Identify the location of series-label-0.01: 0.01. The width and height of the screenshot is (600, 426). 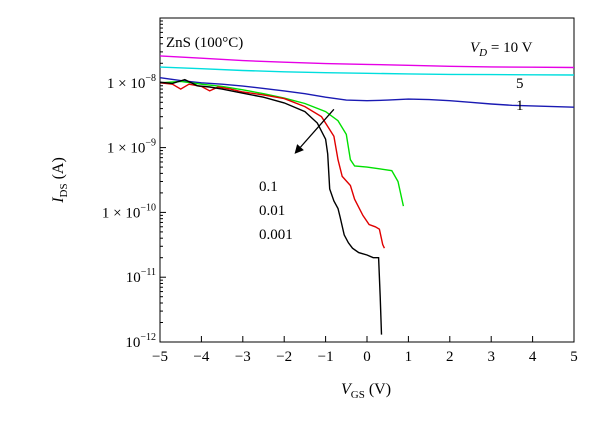
(272, 211).